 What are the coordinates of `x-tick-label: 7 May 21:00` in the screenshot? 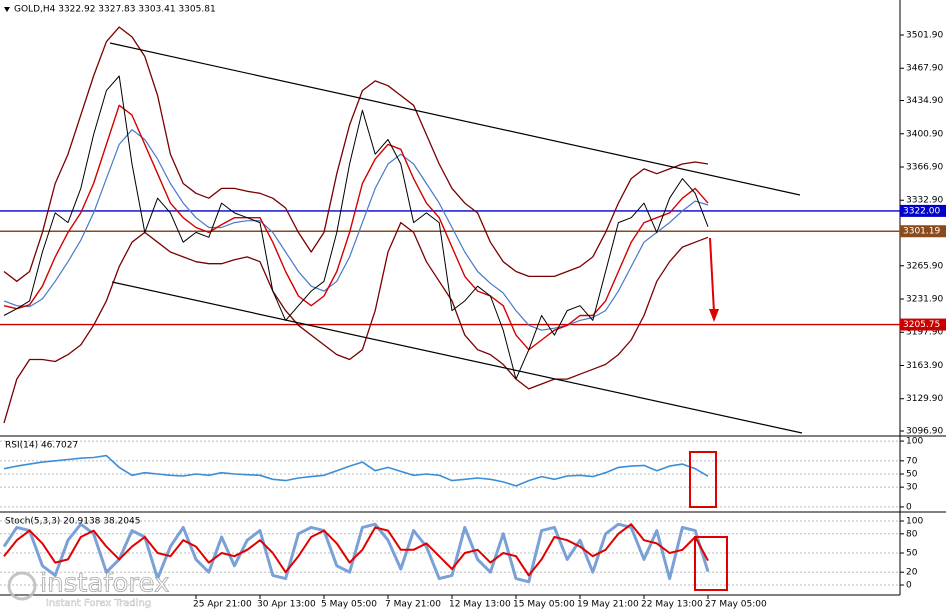 It's located at (413, 605).